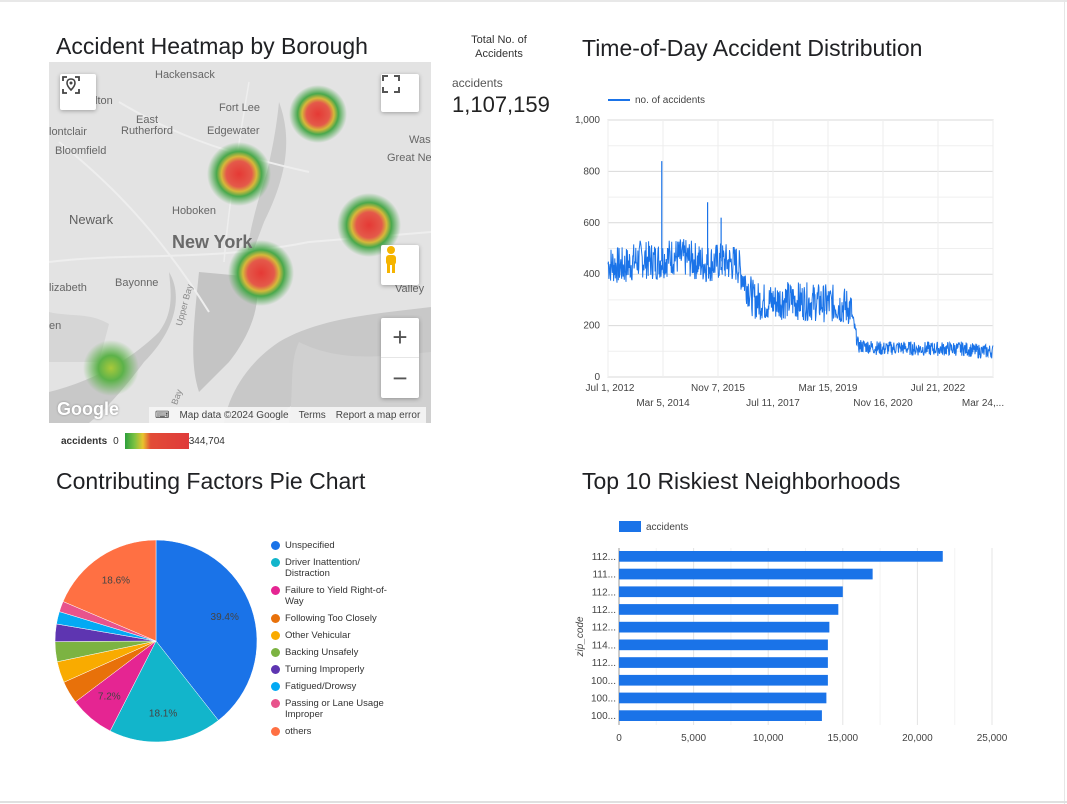  Describe the element at coordinates (378, 415) in the screenshot. I see `report-map-error-link: Report a map error` at that location.